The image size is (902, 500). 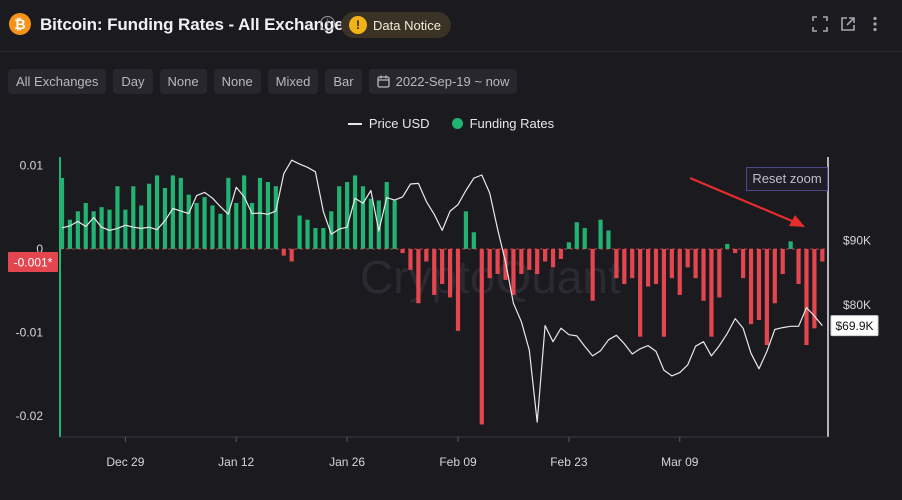 What do you see at coordinates (237, 81) in the screenshot?
I see `overlay-selector: None` at bounding box center [237, 81].